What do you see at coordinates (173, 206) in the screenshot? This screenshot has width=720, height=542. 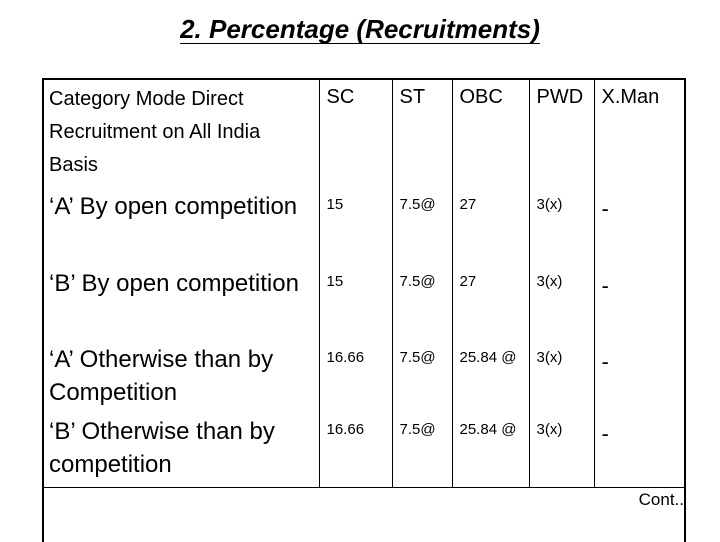 I see `table-cell: ‘A’ By open competition` at bounding box center [173, 206].